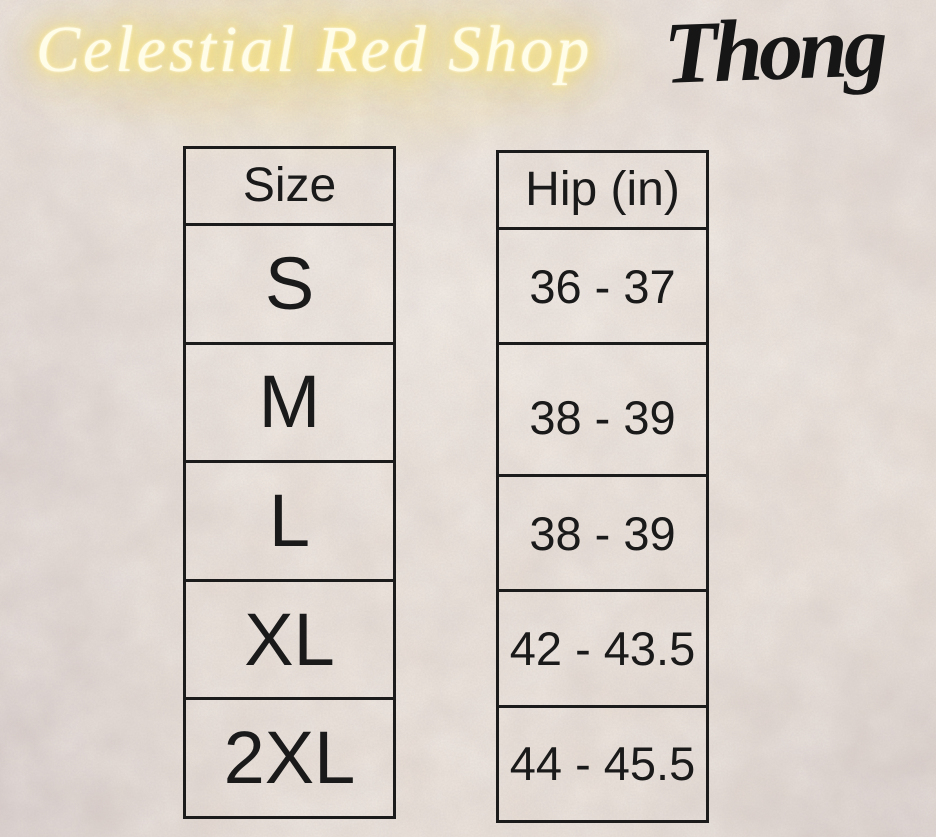  What do you see at coordinates (602, 646) in the screenshot?
I see `hip-cell-xl: 42 - 43.5` at bounding box center [602, 646].